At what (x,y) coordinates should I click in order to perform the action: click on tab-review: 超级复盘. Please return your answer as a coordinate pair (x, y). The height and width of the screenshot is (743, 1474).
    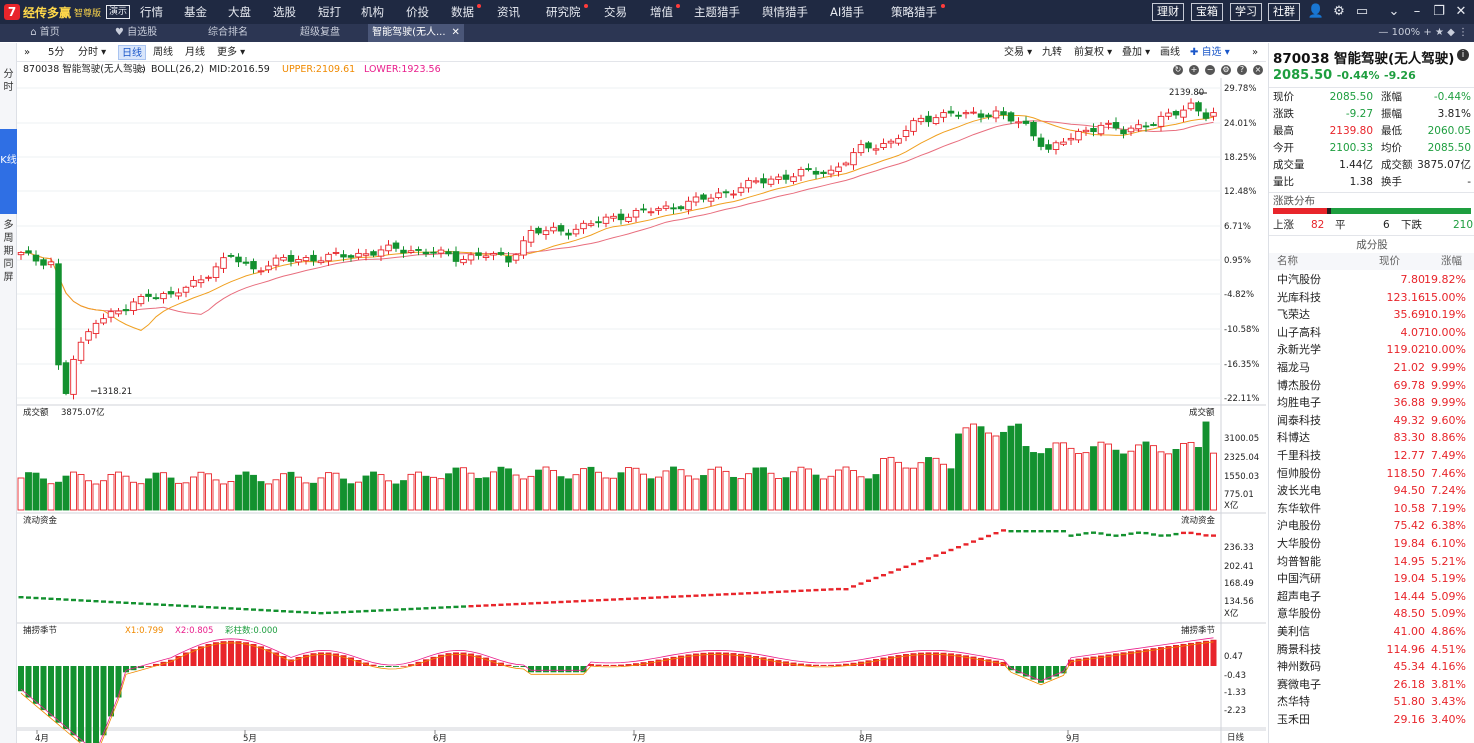
    Looking at the image, I should click on (320, 33).